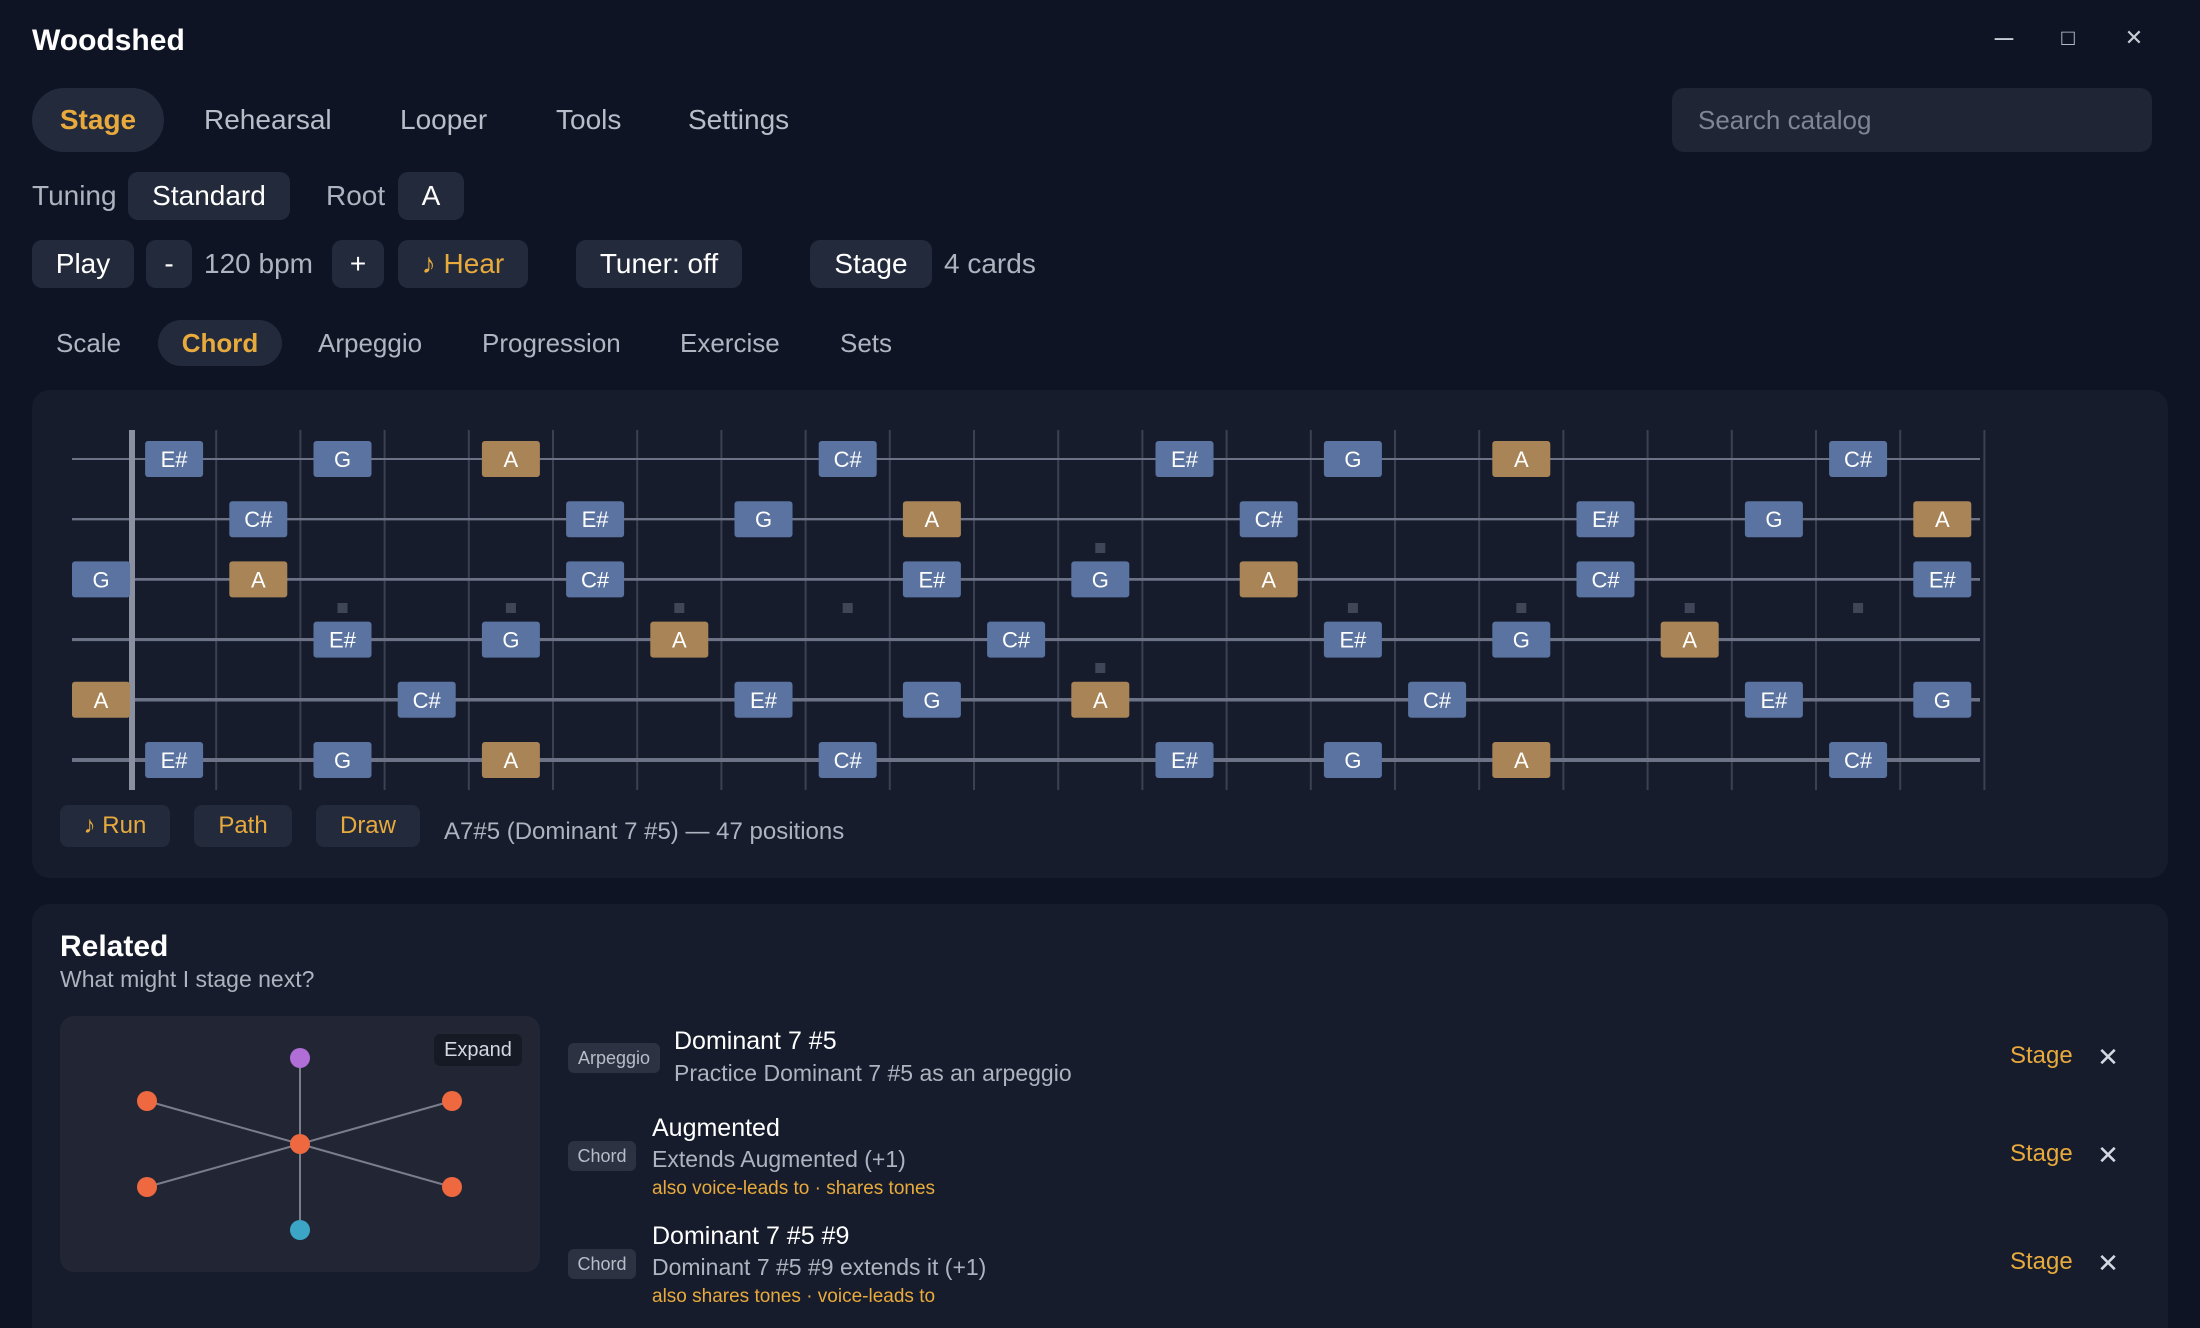 The width and height of the screenshot is (2200, 1328). What do you see at coordinates (89, 343) in the screenshot?
I see `subtab-scale: Scale` at bounding box center [89, 343].